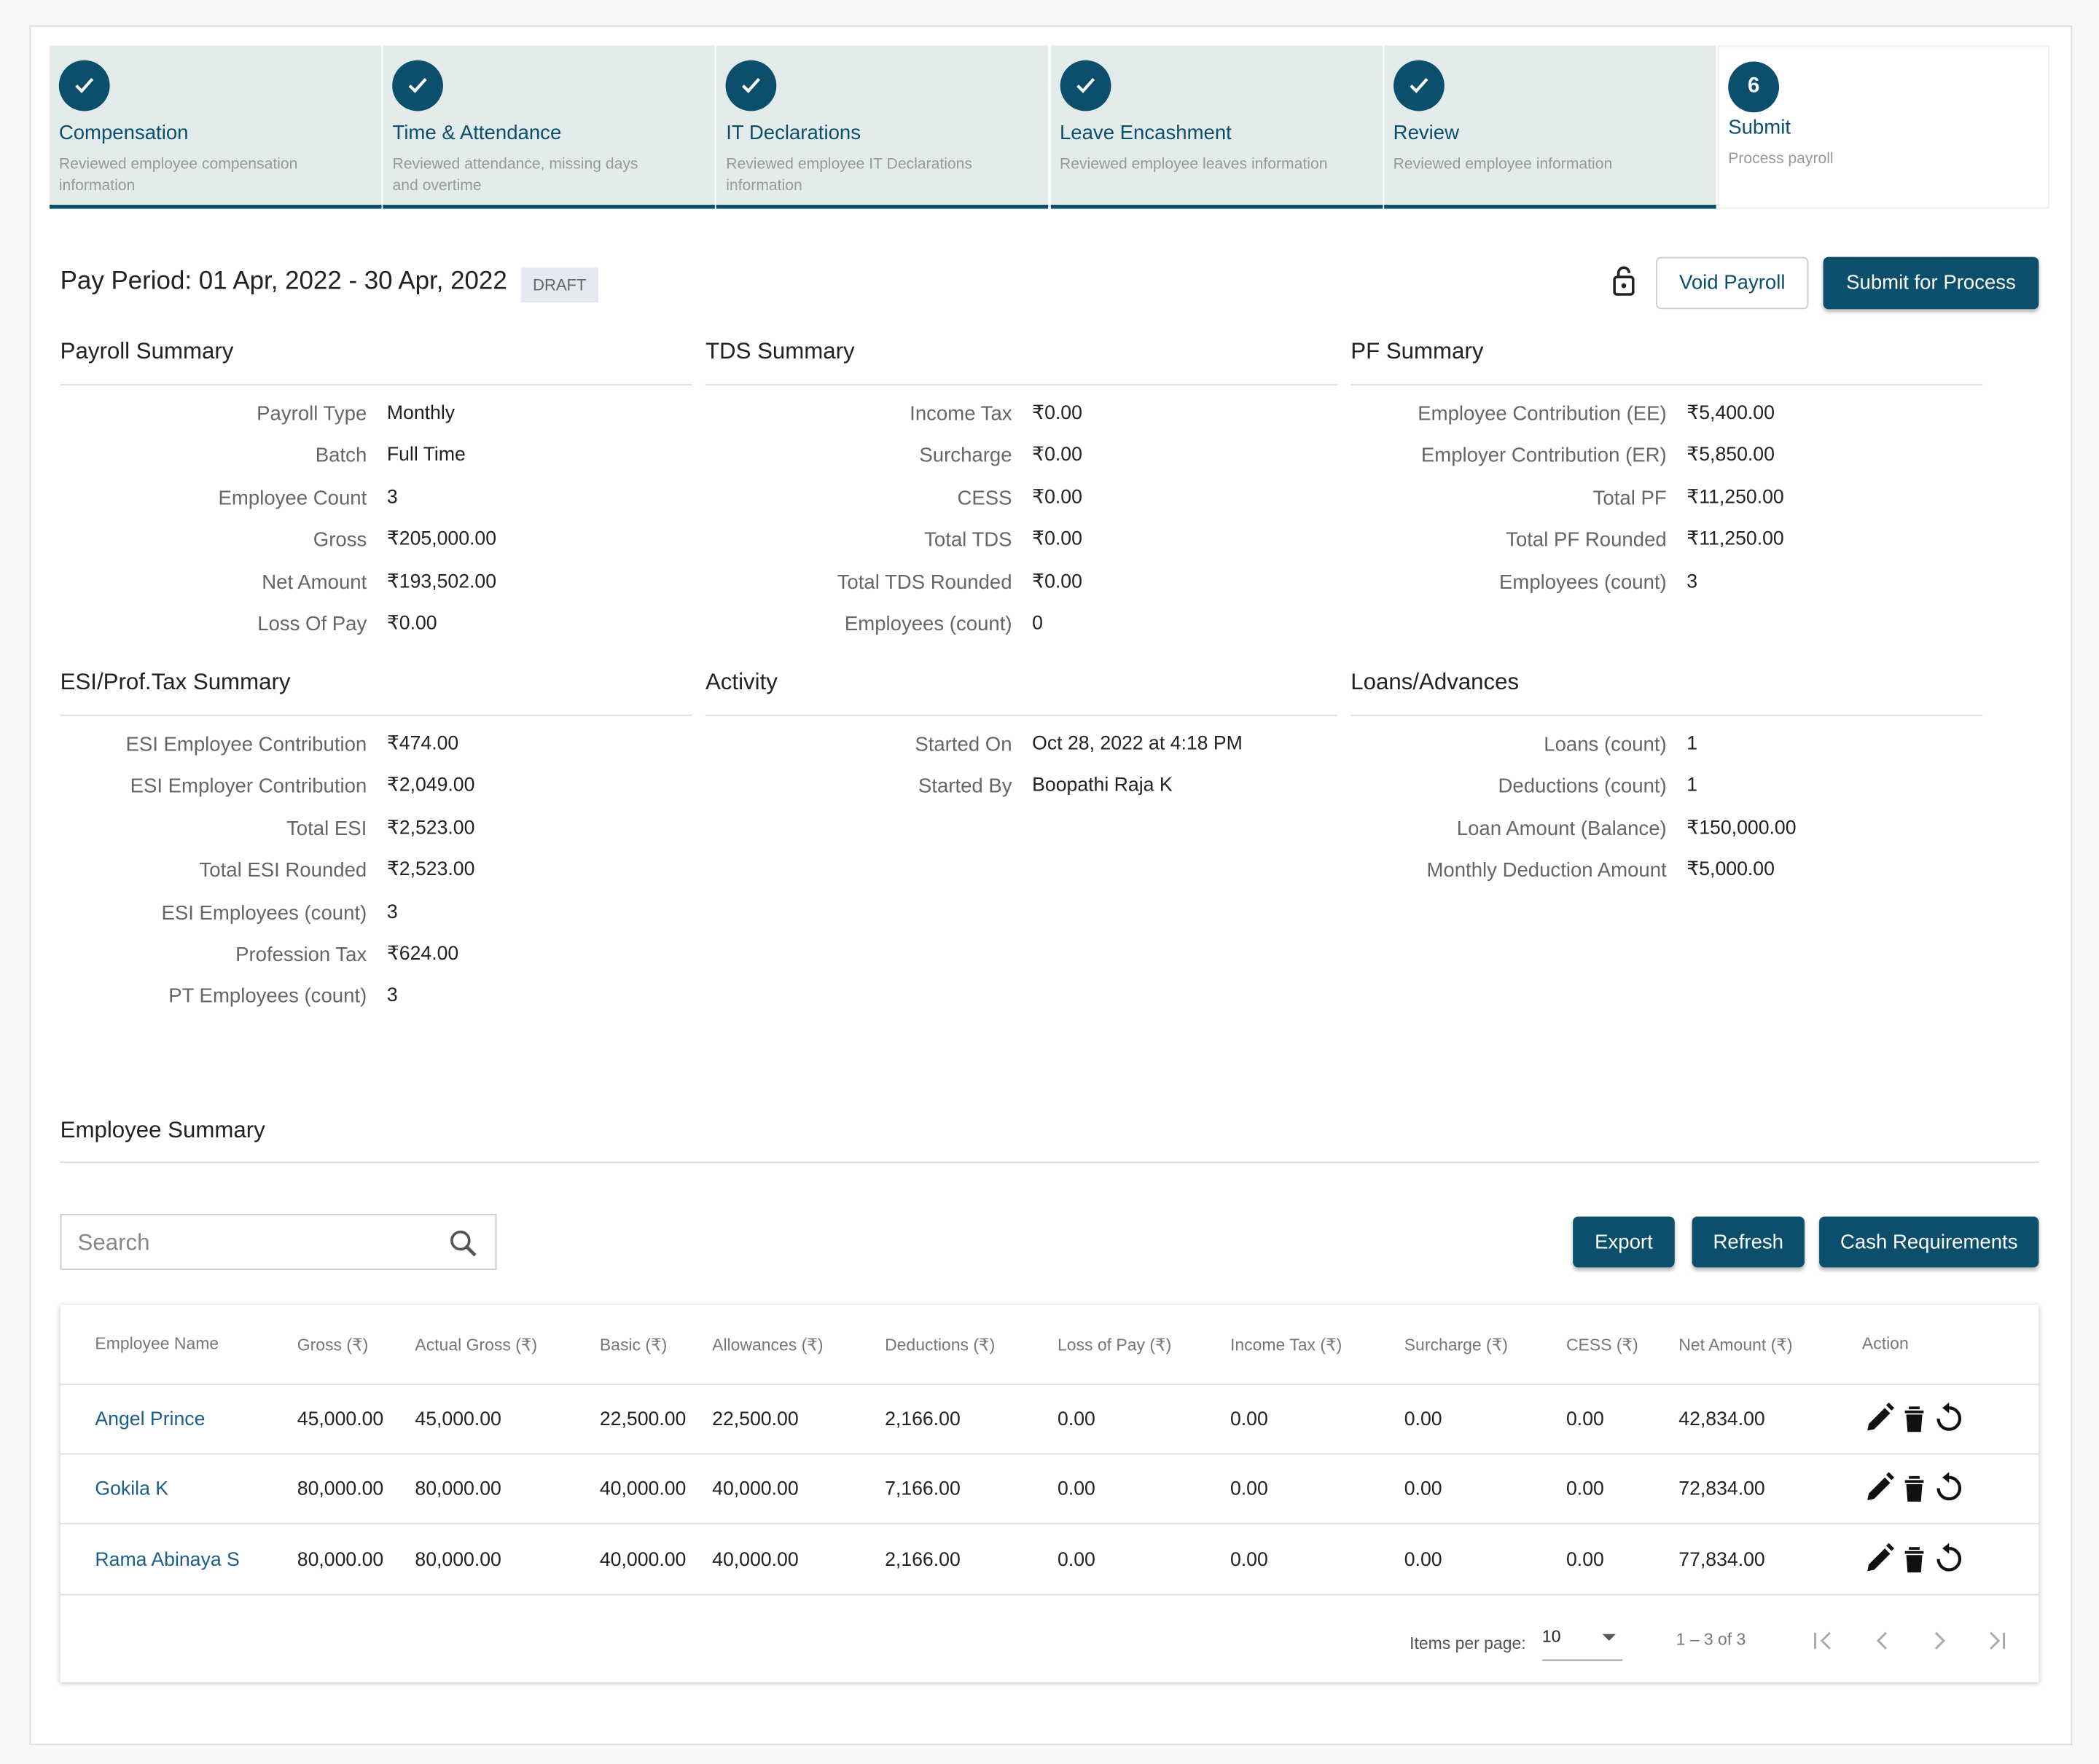  What do you see at coordinates (441, 539) in the screenshot?
I see `field-value: ₹205,000.00` at bounding box center [441, 539].